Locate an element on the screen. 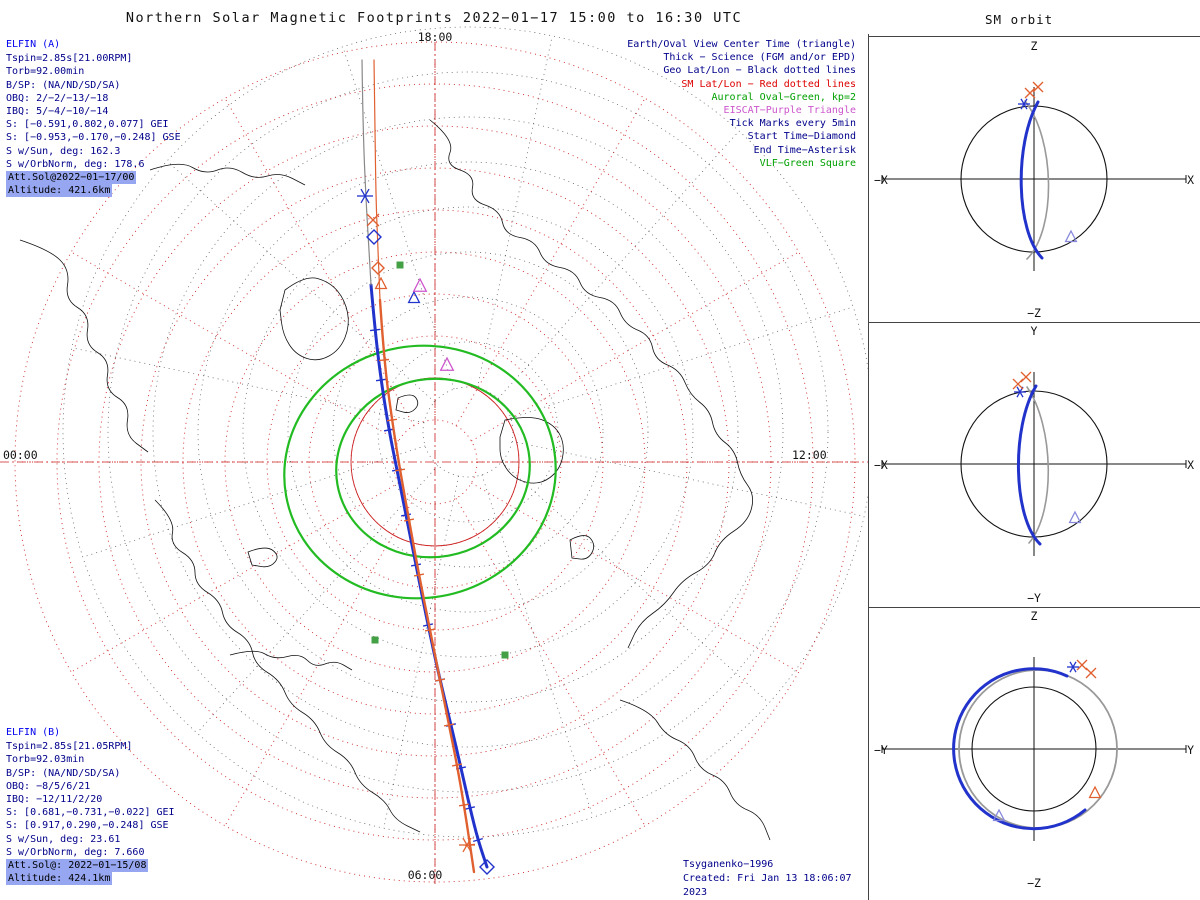  legend-item: Tick Marks every 5min is located at coordinates (792, 124).